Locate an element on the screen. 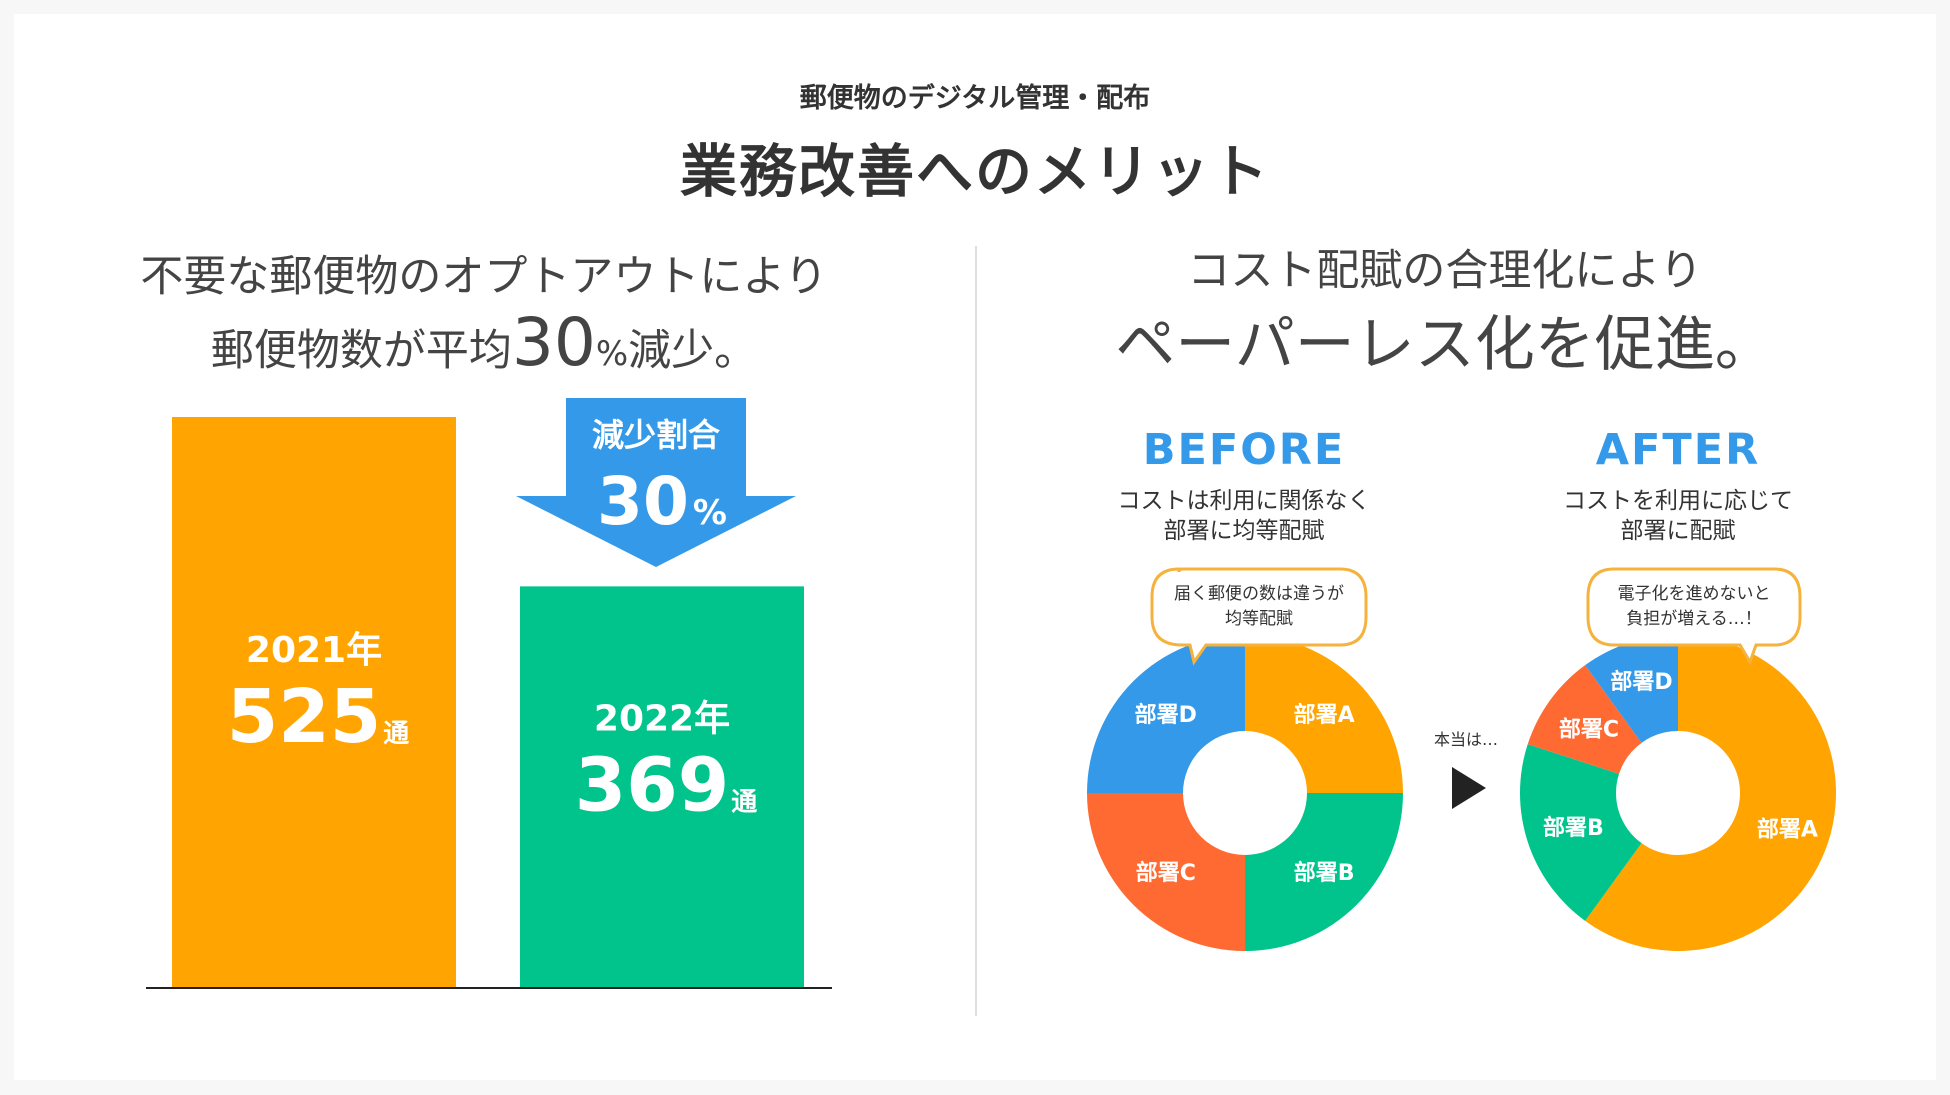 This screenshot has width=1950, height=1095. after-bubble-line1: 電子化を進めないと is located at coordinates (1694, 594).